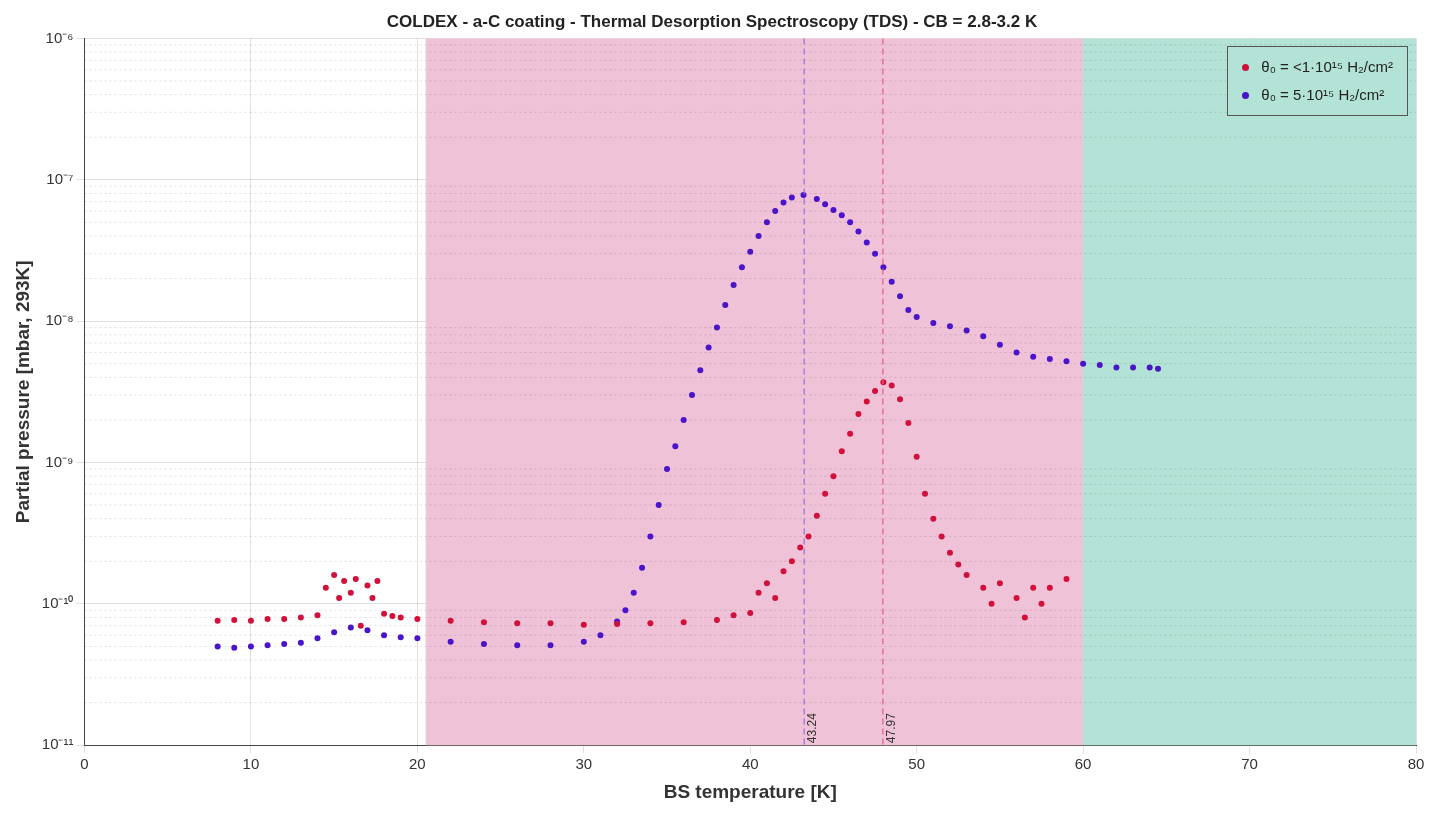  Describe the element at coordinates (1327, 67) in the screenshot. I see `legend-label: θ₀ = <1·10¹⁵ H₂/cm²` at that location.